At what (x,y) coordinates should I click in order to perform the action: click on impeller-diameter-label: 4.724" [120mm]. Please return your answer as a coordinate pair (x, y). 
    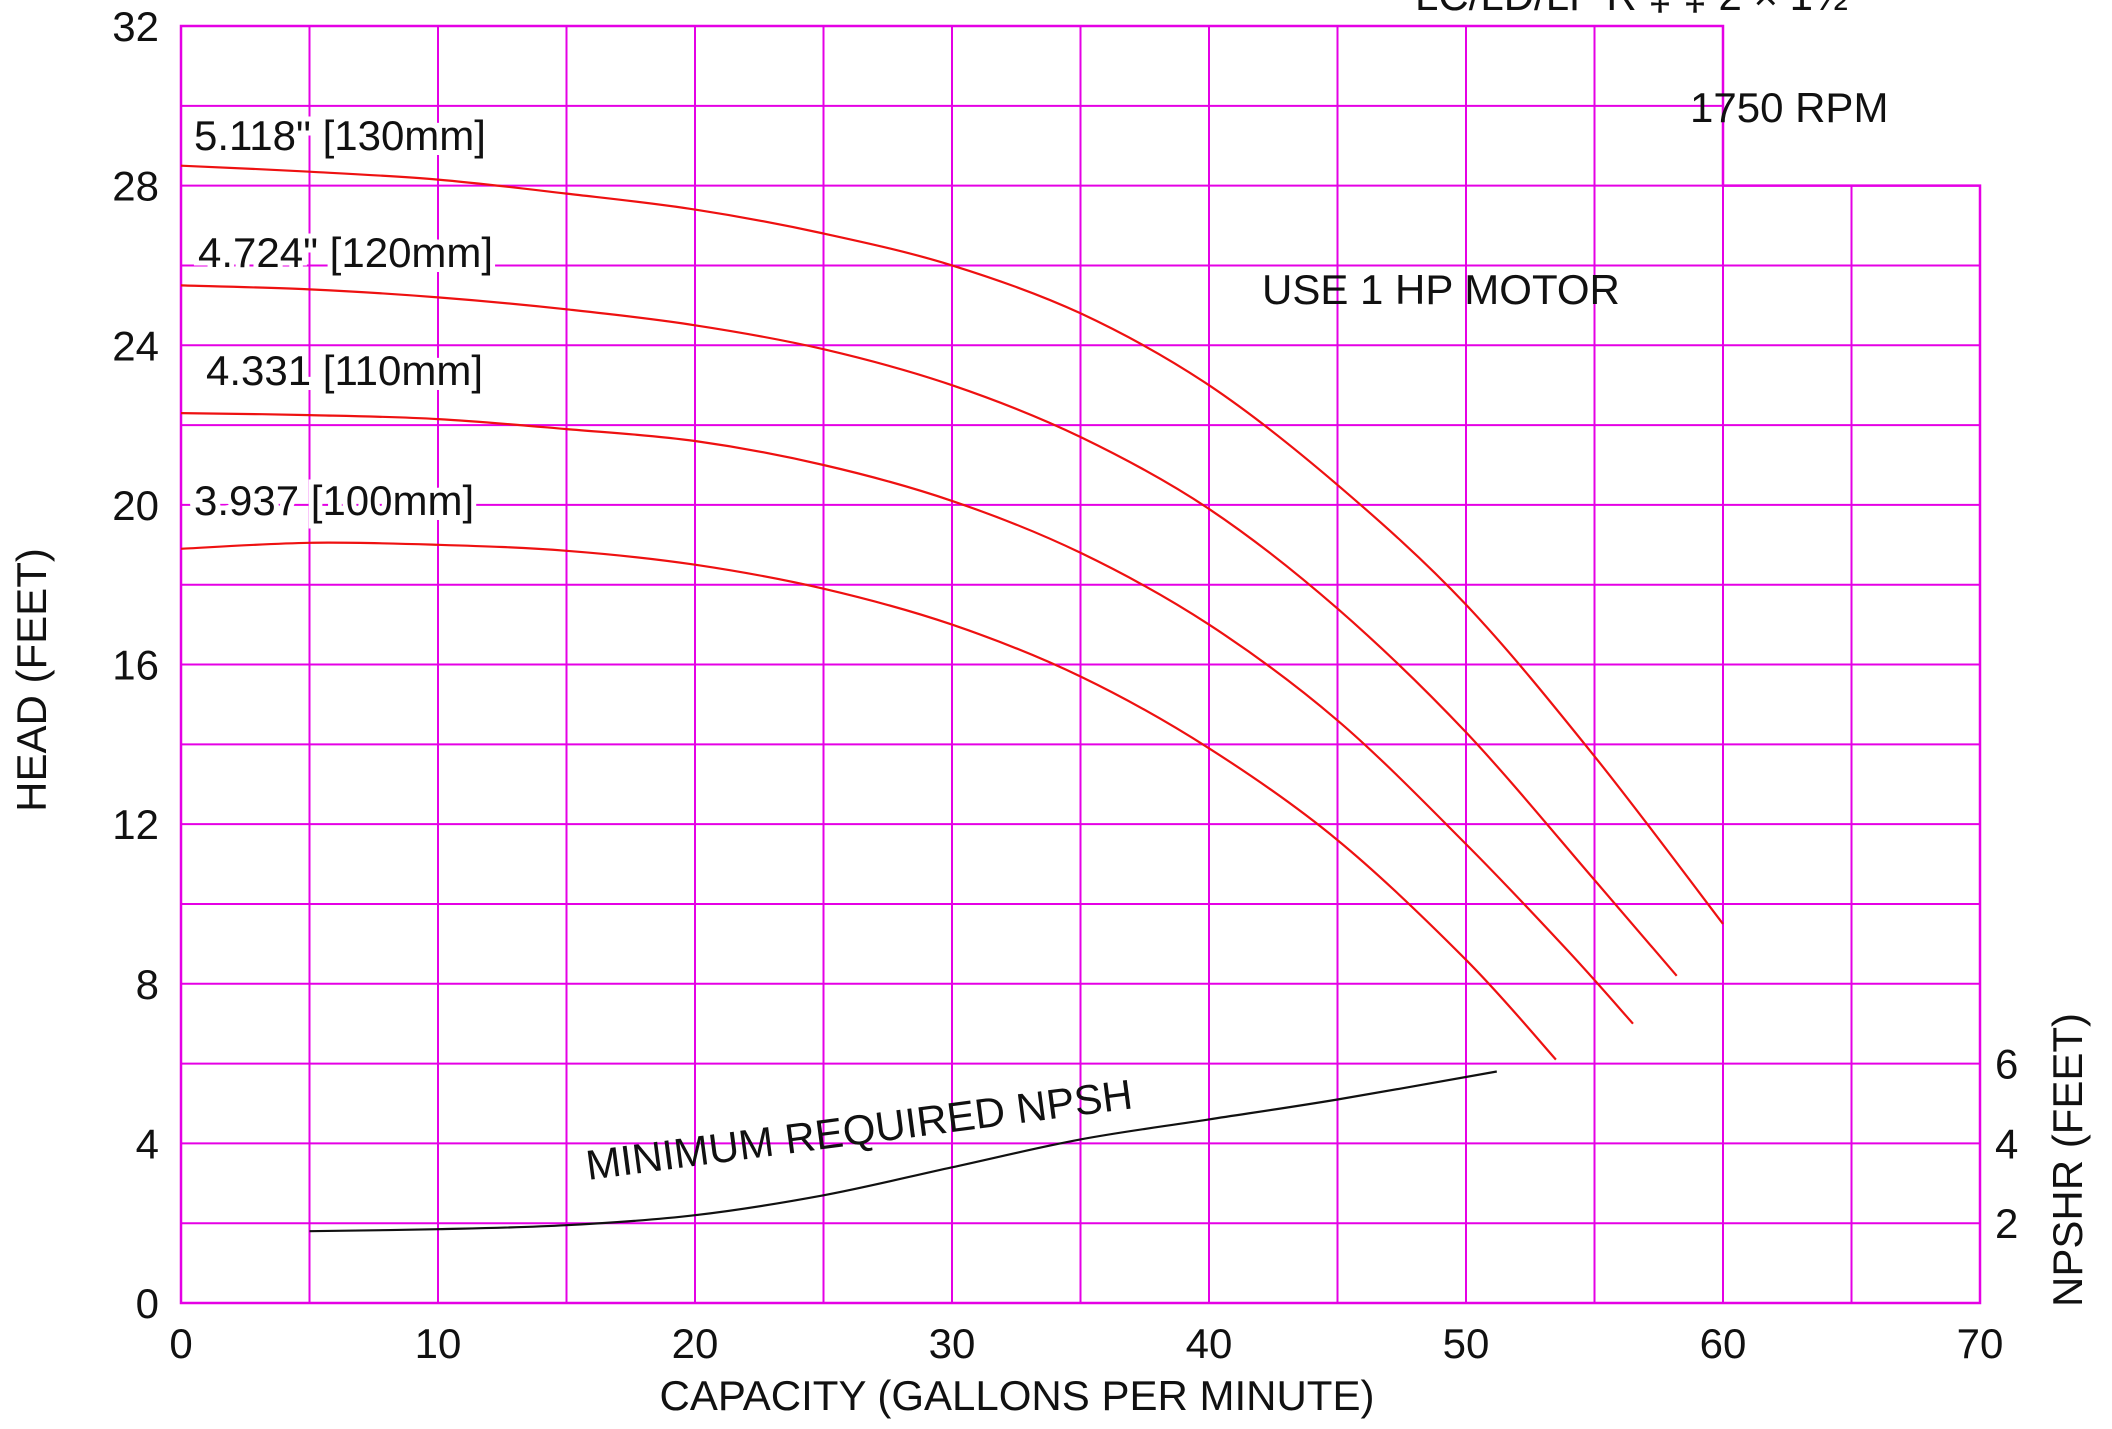
    Looking at the image, I should click on (345, 252).